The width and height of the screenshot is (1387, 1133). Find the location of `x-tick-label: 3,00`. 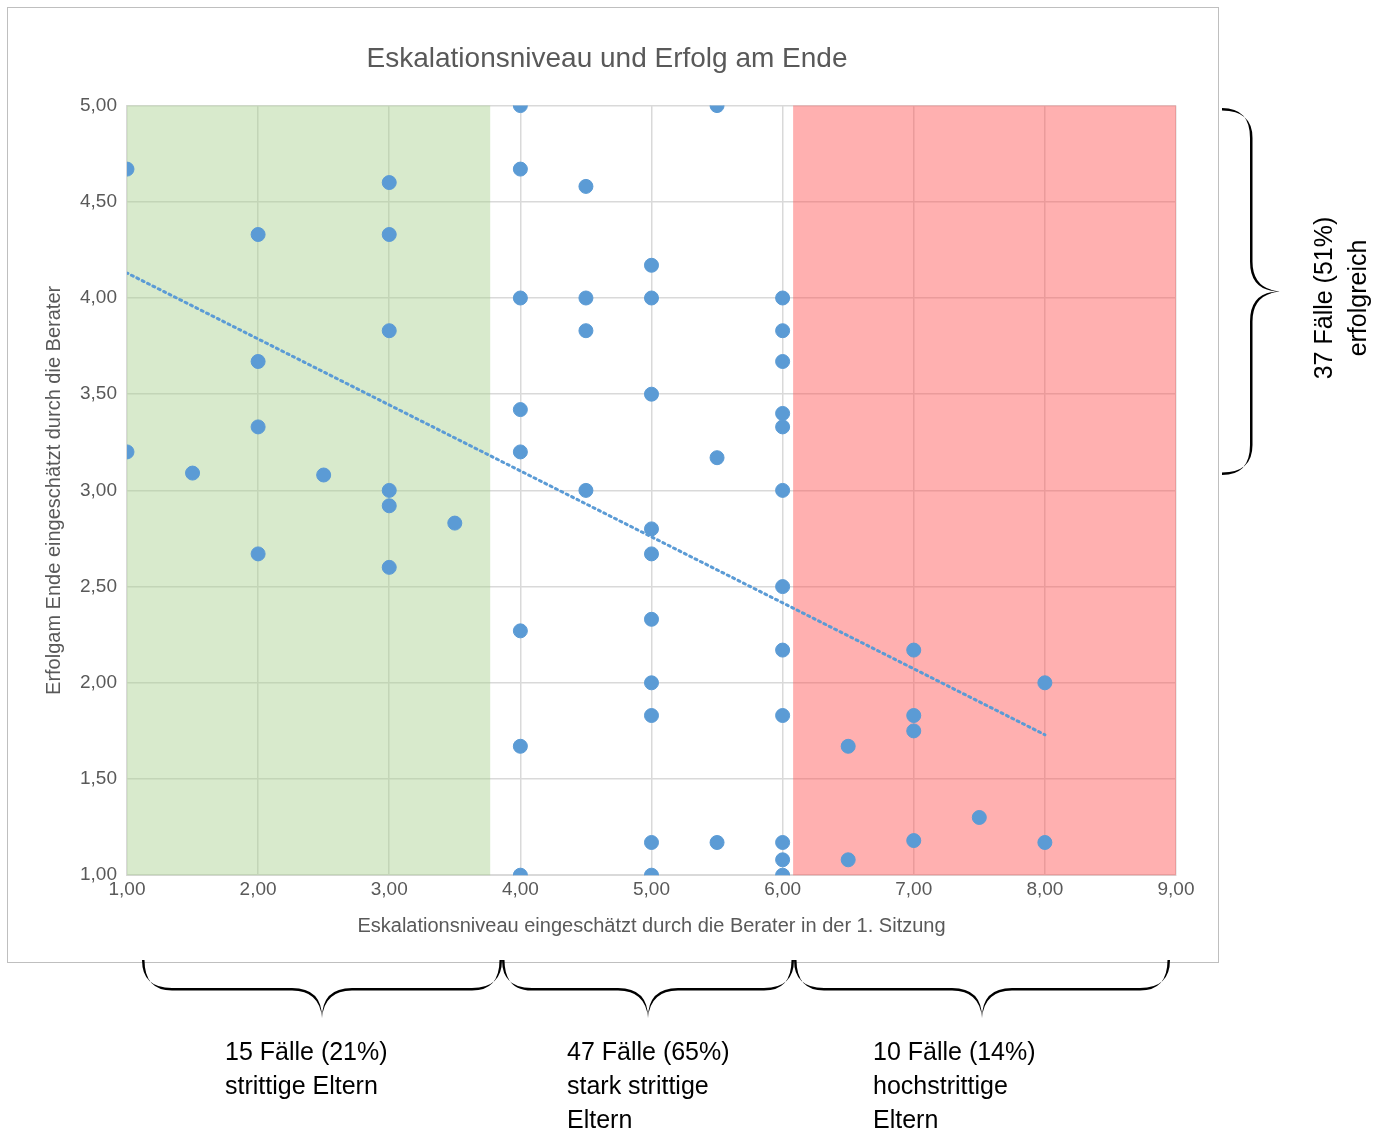

x-tick-label: 3,00 is located at coordinates (389, 888).